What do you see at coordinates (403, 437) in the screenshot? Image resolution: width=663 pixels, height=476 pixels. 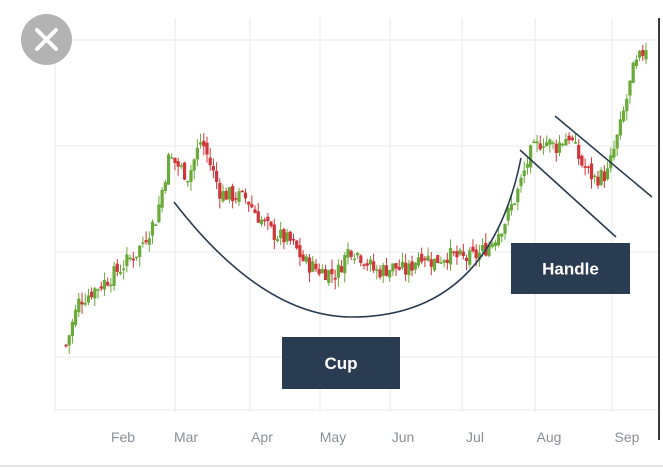 I see `month-label-jun: Jun` at bounding box center [403, 437].